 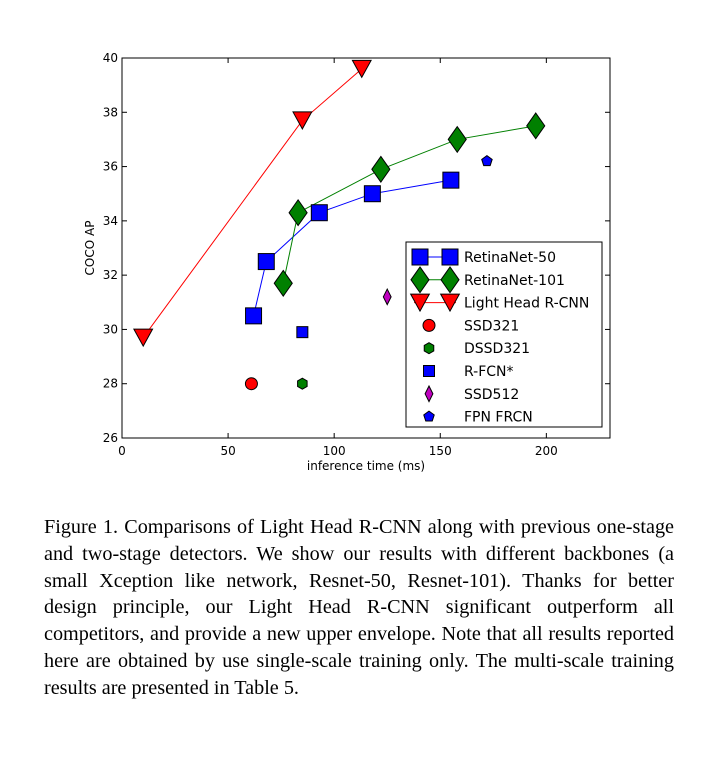 I want to click on legend-label-retinanet-101: RetinaNet-101, so click(x=514, y=281).